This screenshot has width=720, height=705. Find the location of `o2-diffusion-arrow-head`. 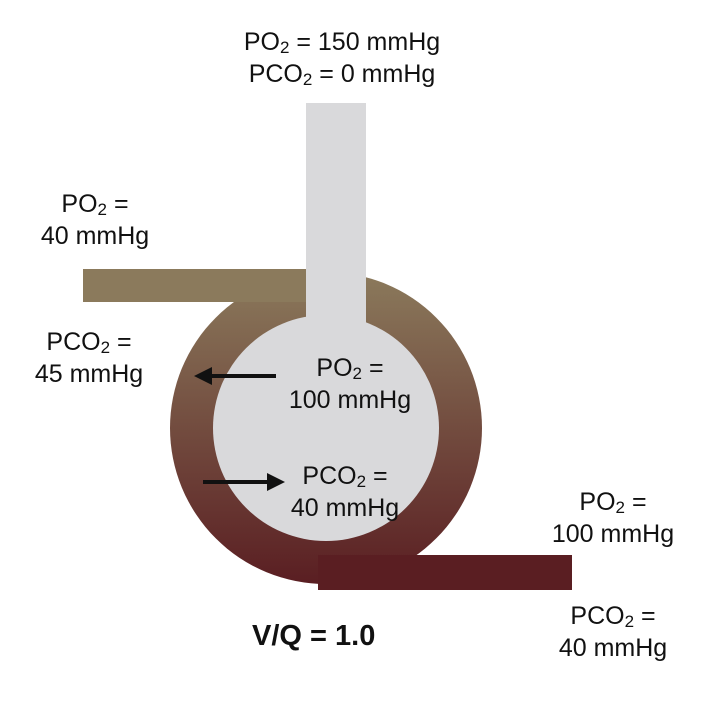

o2-diffusion-arrow-head is located at coordinates (203, 376).